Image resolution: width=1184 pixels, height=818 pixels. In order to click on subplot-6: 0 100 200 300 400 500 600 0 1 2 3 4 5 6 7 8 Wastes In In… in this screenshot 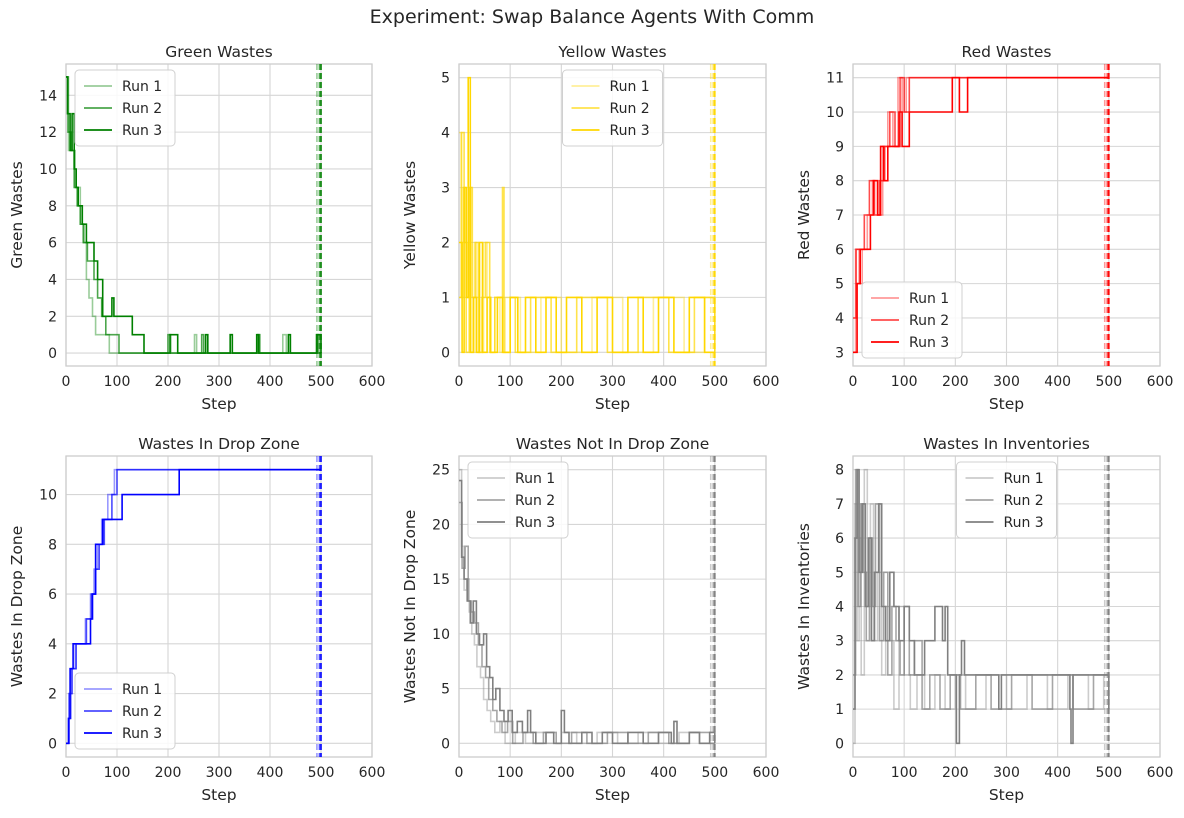, I will do `click(984, 619)`.